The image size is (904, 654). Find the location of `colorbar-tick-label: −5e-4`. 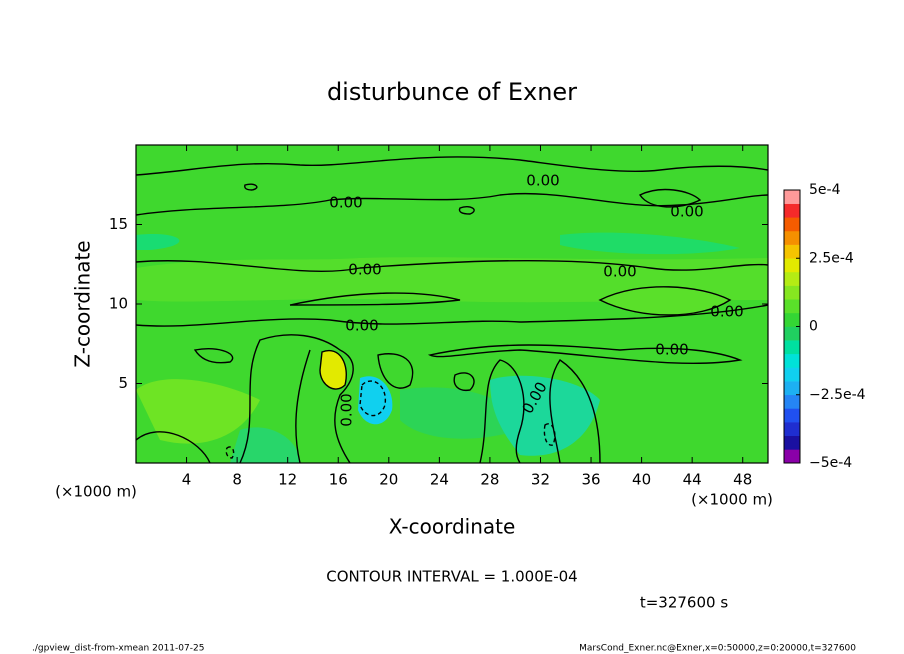

colorbar-tick-label: −5e-4 is located at coordinates (830, 463).